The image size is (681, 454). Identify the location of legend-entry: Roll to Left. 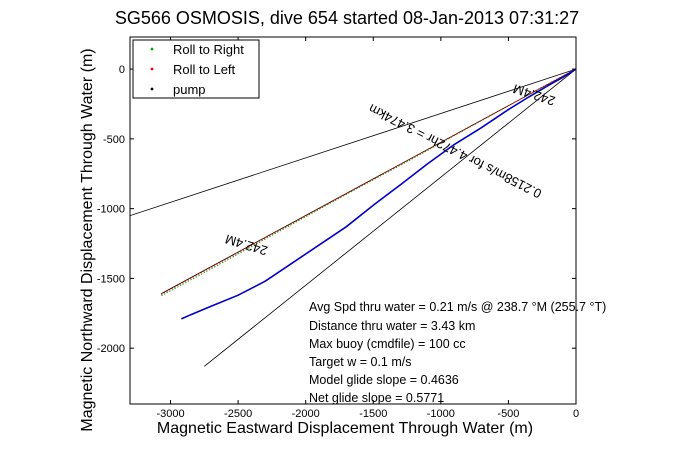
(193, 69).